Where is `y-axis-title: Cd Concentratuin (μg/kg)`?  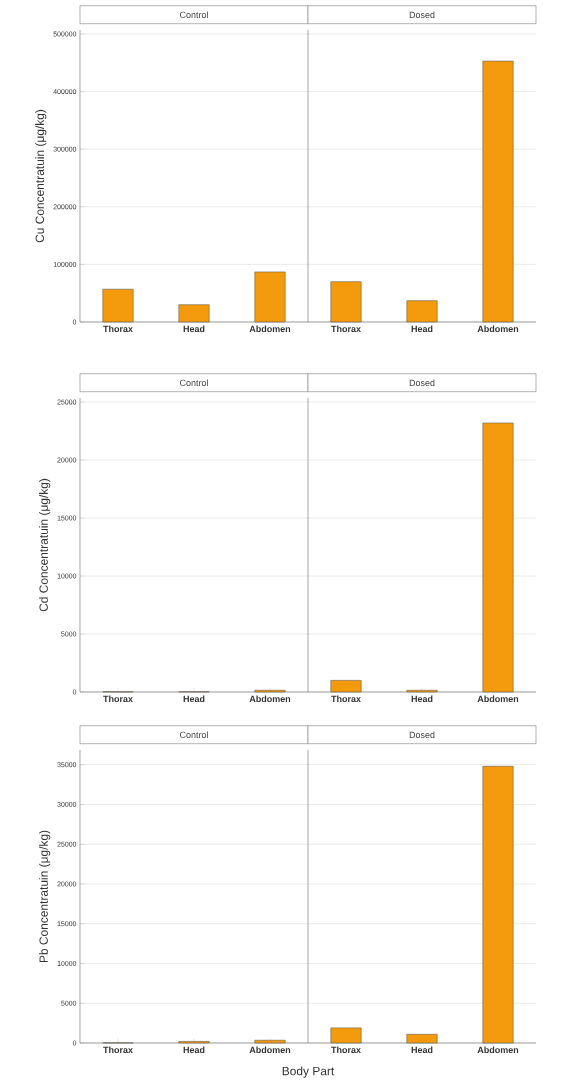
y-axis-title: Cd Concentratuin (μg/kg) is located at coordinates (45, 545).